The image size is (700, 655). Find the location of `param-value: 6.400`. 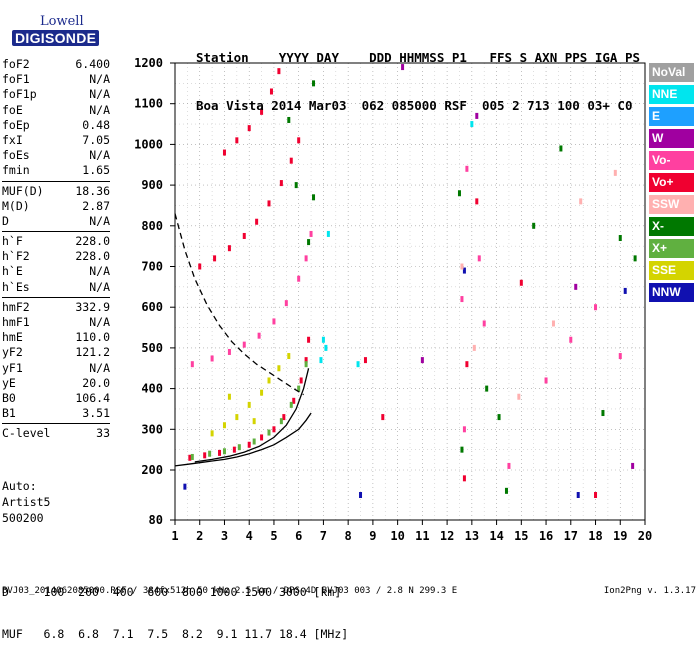

param-value: 6.400 is located at coordinates (92, 64).